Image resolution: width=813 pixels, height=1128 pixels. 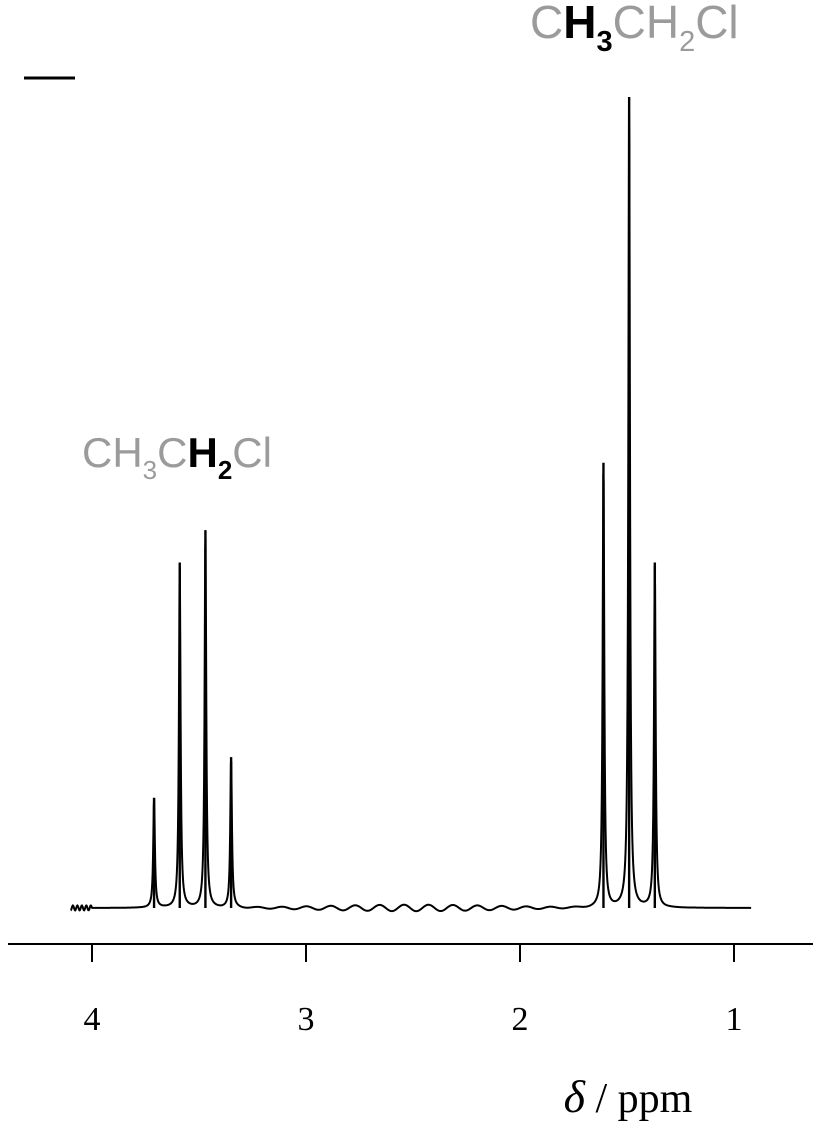 I want to click on x-tick-label: 1, so click(x=734, y=1019).